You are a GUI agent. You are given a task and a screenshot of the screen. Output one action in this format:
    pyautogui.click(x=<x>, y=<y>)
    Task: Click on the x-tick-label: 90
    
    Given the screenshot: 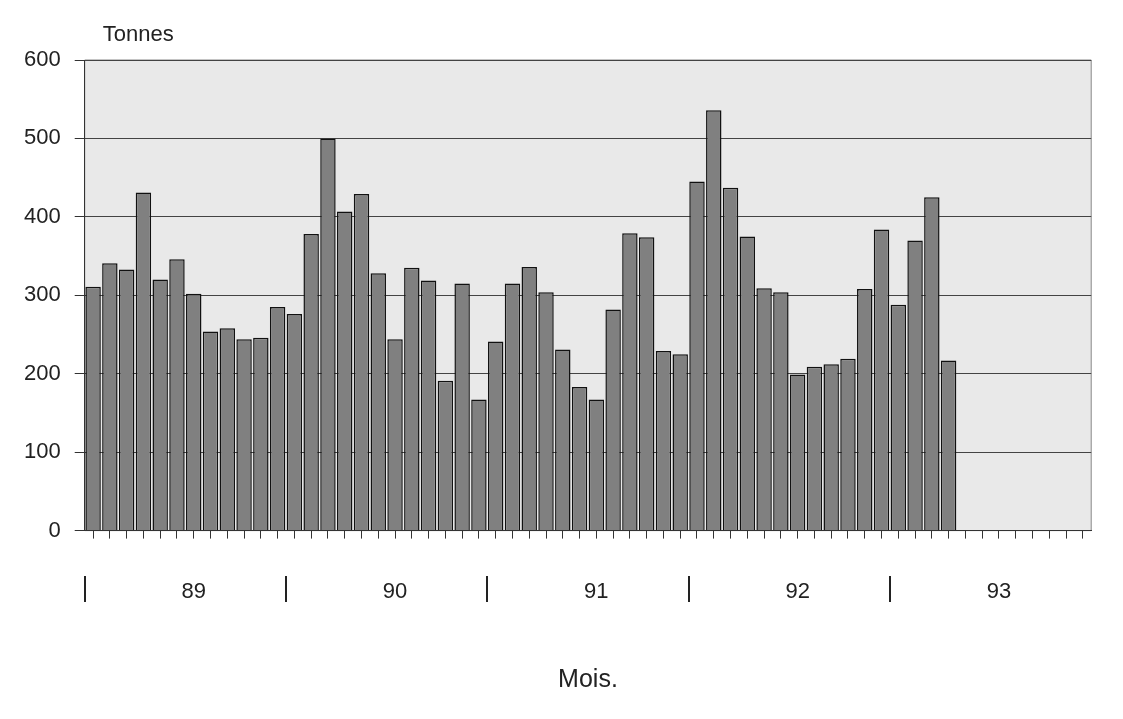 What is the action you would take?
    pyautogui.click(x=395, y=590)
    